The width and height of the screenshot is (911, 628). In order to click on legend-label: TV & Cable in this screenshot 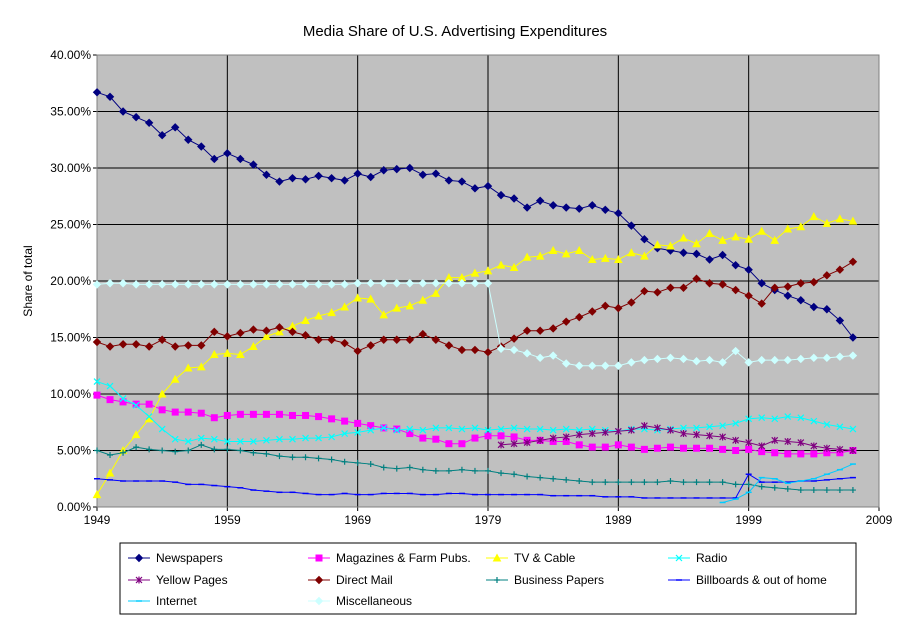, I will do `click(545, 558)`.